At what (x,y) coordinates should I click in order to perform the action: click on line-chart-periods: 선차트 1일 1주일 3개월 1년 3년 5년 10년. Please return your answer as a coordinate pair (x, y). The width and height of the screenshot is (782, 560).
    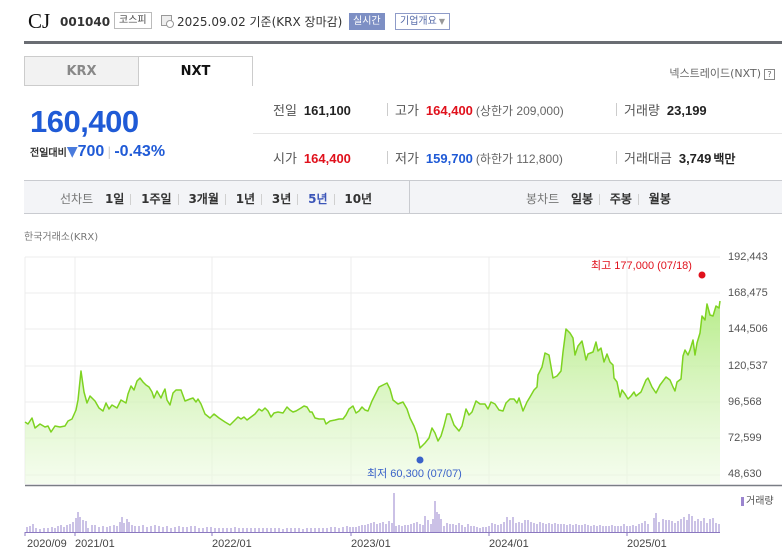
    Looking at the image, I should click on (216, 199).